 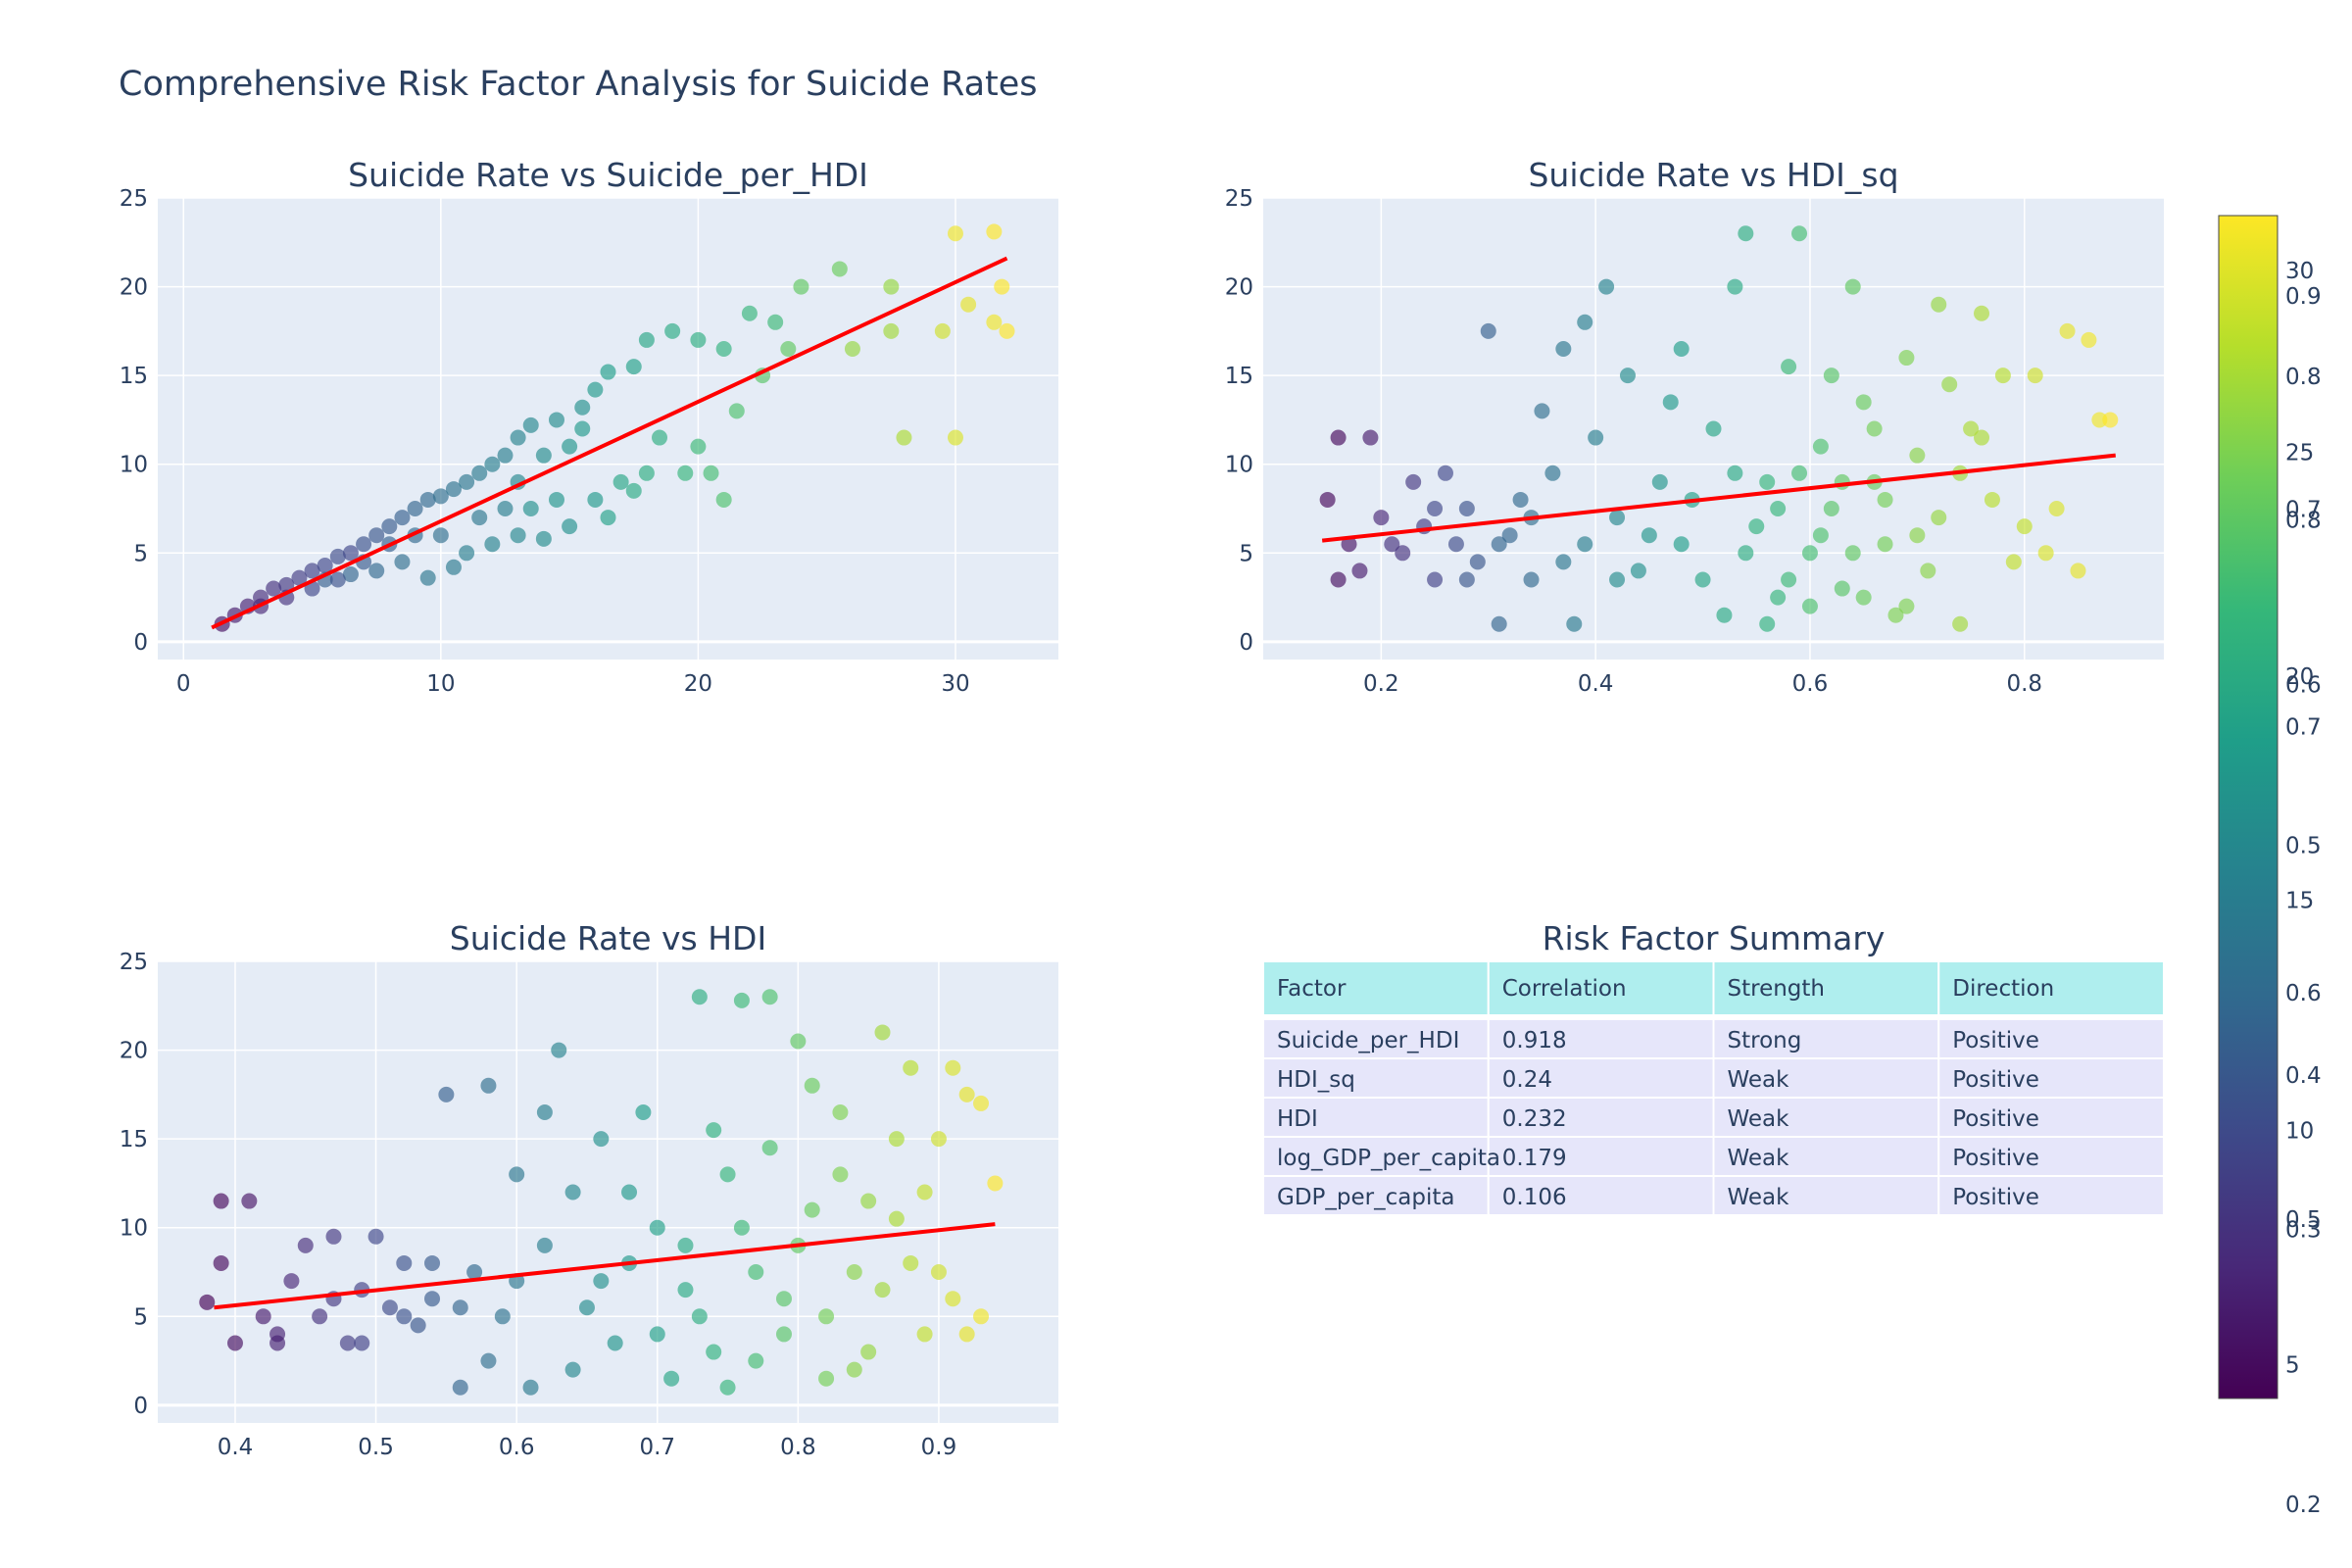 I want to click on y-tick-label: 0, so click(x=140, y=1406).